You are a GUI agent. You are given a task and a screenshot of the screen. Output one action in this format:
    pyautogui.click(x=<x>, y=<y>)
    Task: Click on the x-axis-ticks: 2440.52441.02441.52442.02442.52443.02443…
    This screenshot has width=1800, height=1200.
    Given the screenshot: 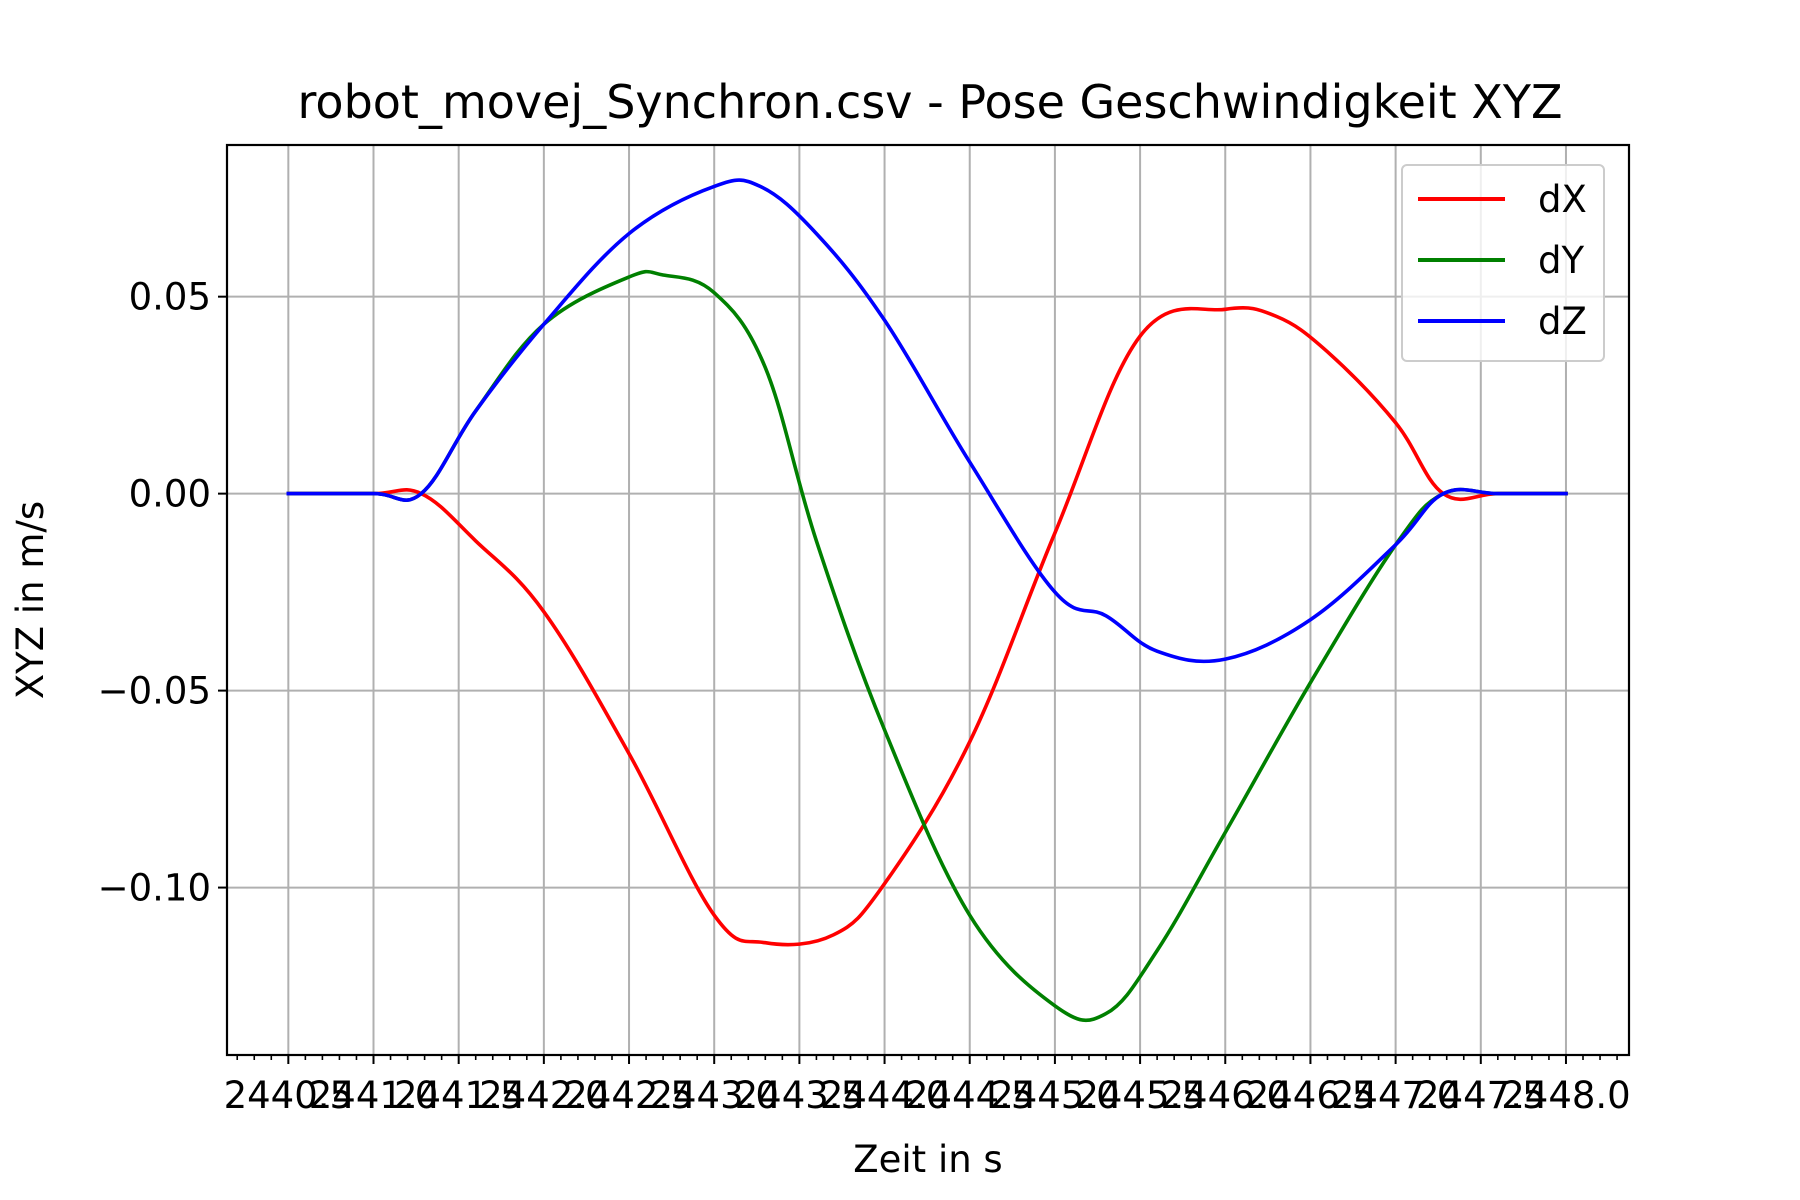 What is the action you would take?
    pyautogui.click(x=927, y=1086)
    